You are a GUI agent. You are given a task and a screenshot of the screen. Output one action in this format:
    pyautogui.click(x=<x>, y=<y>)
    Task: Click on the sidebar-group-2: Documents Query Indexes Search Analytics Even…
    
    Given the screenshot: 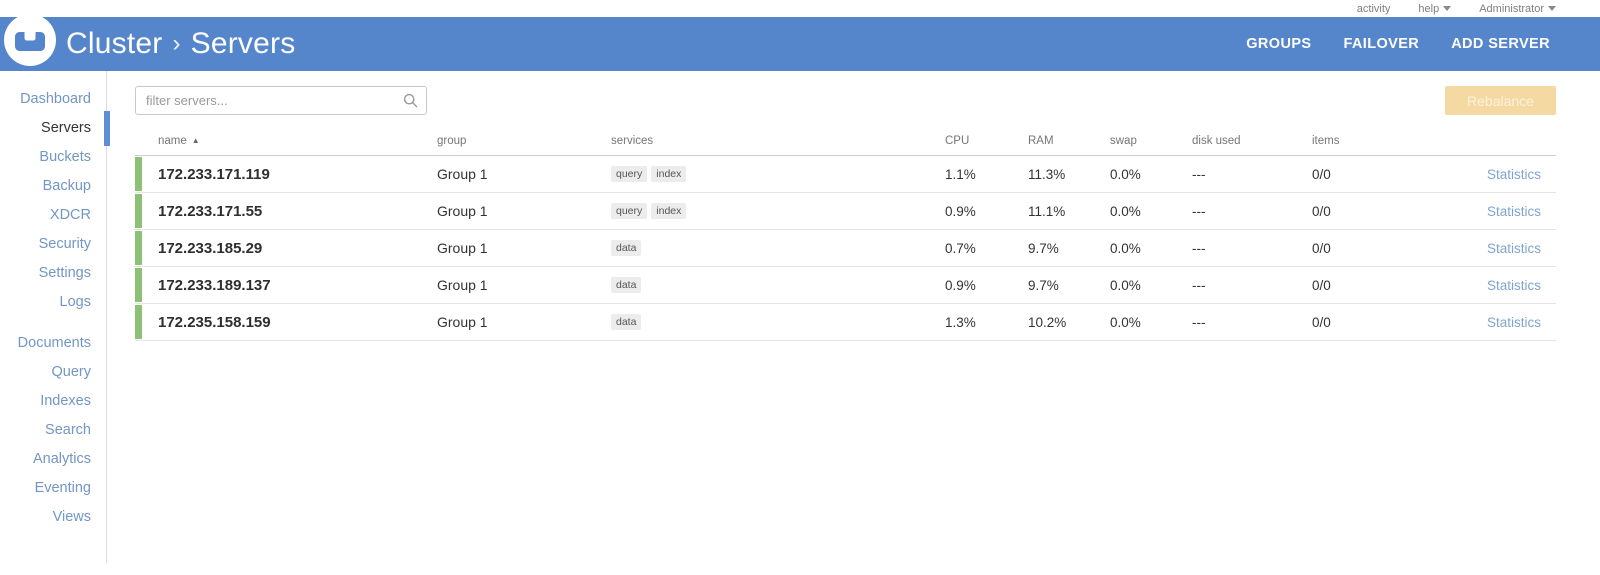 What is the action you would take?
    pyautogui.click(x=53, y=430)
    